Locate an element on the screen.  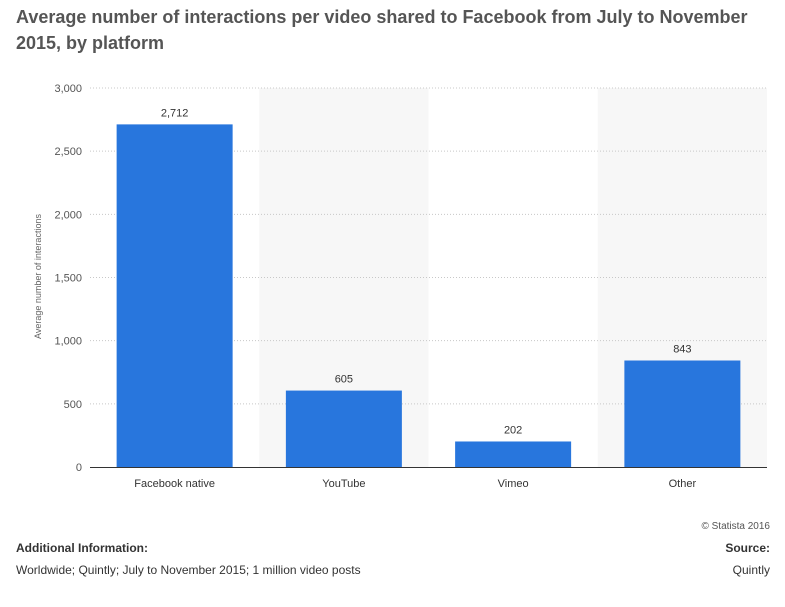
y-axis-ticks: 0 500 1,000 1,500 2,000 2,500 3,000 is located at coordinates (68, 278).